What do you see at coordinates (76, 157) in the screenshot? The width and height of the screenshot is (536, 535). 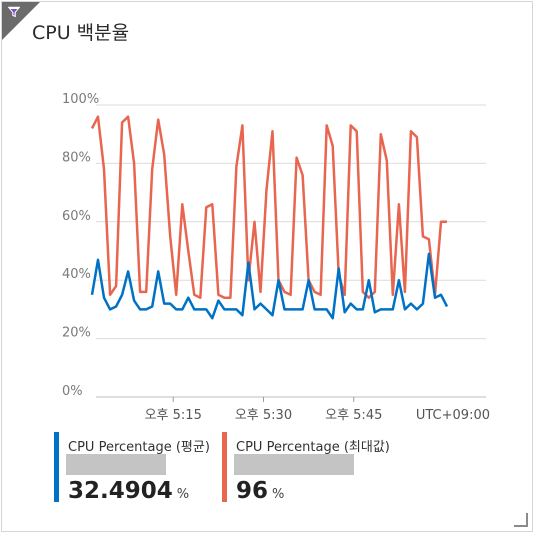 I see `y-tick-label: 80%` at bounding box center [76, 157].